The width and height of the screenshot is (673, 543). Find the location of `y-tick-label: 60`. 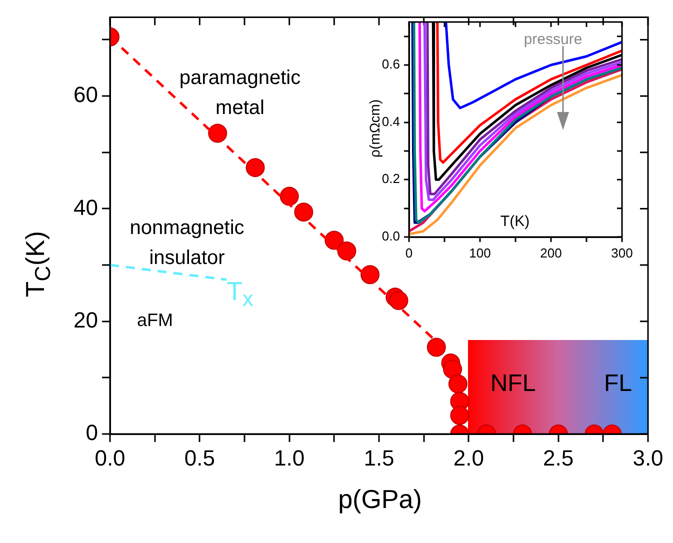

y-tick-label: 60 is located at coordinates (86, 95).